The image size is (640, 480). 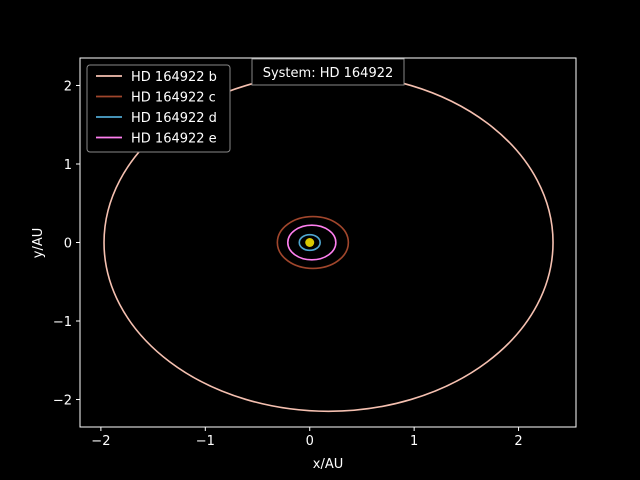 I want to click on orbit-hd-164922-c, so click(x=313, y=242).